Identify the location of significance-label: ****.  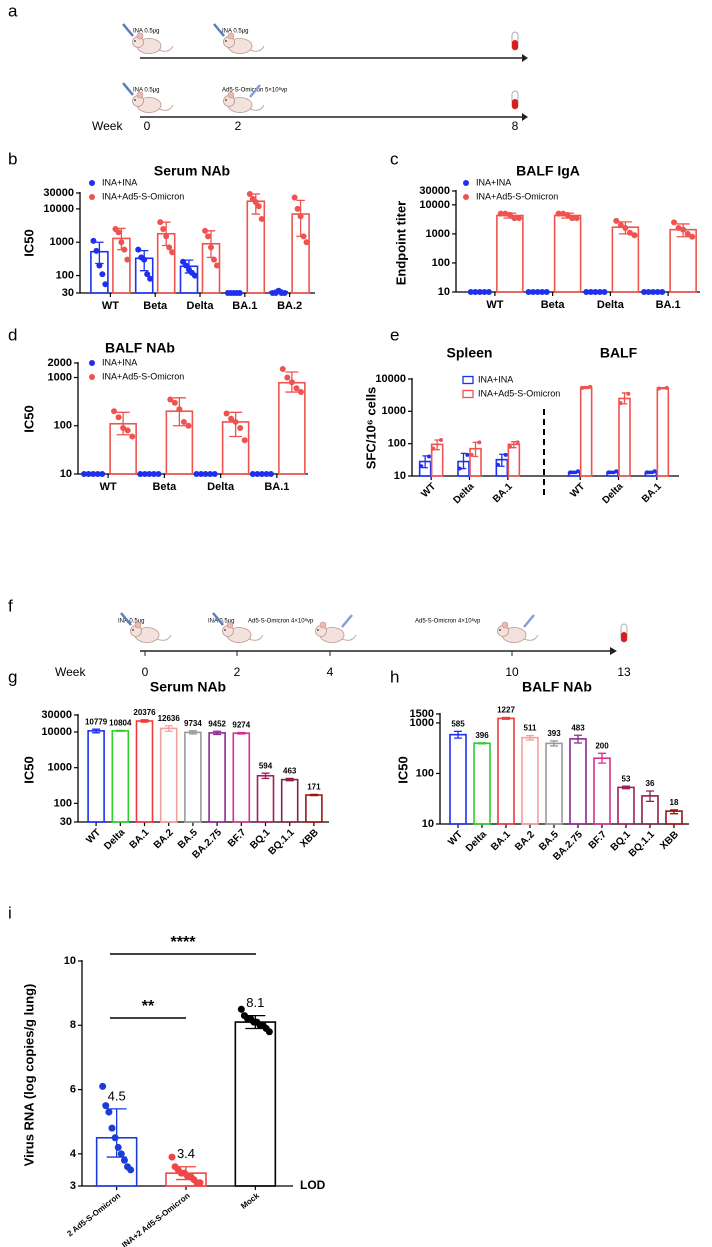
(184, 942).